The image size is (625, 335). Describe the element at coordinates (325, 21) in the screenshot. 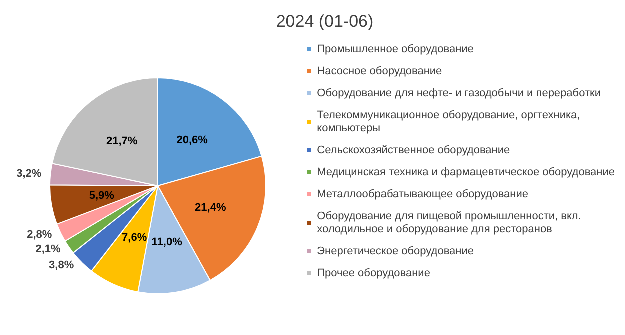

I see `chart-title: 2024 (01-06)` at that location.